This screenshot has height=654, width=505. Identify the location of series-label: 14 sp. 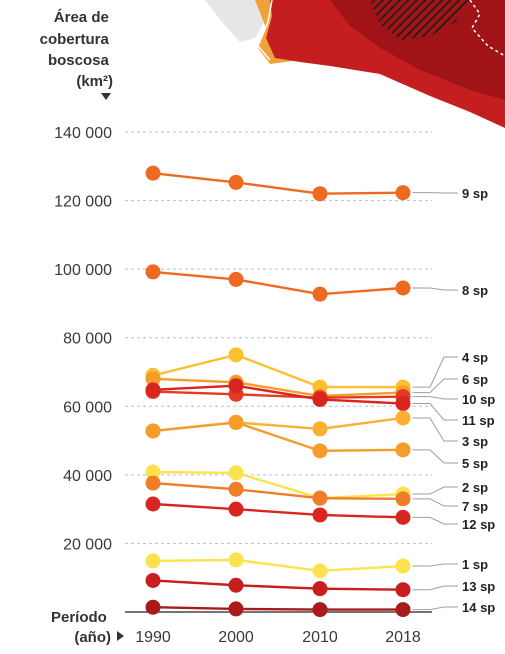
(478, 607).